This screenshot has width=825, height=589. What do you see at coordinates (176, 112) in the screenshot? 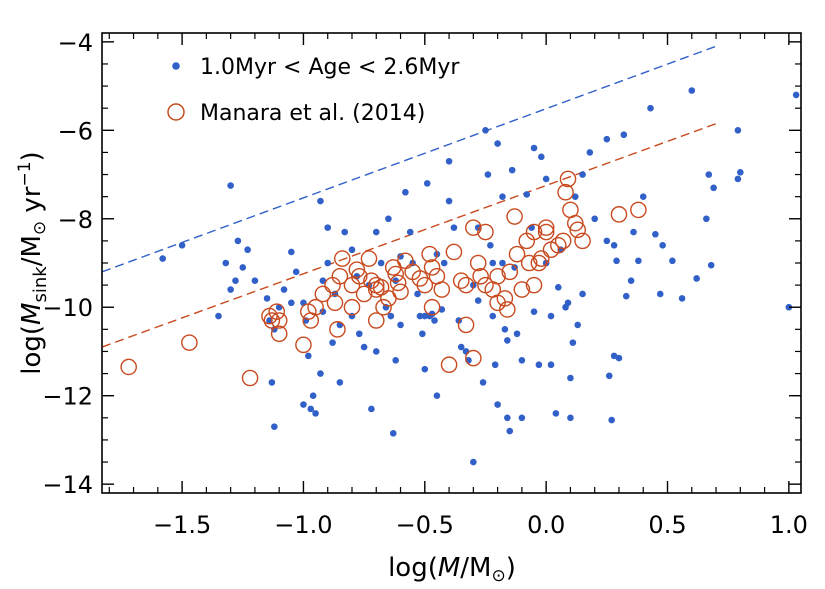
I see `legend-marker-manara` at bounding box center [176, 112].